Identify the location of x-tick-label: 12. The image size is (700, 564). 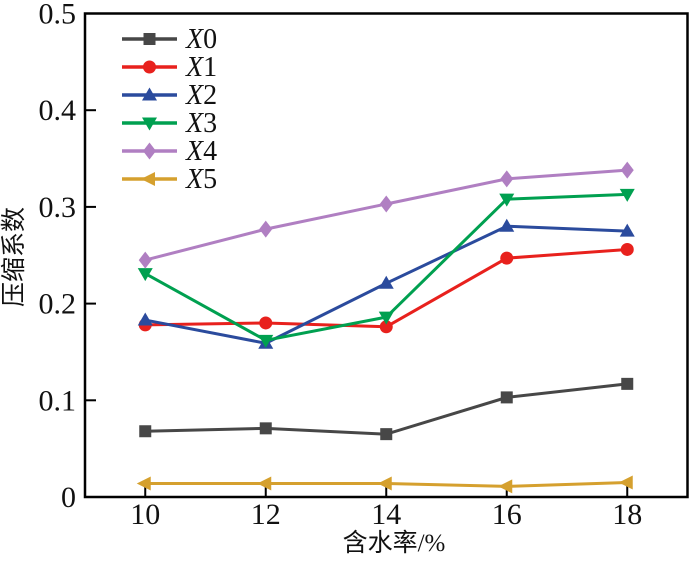
(266, 514).